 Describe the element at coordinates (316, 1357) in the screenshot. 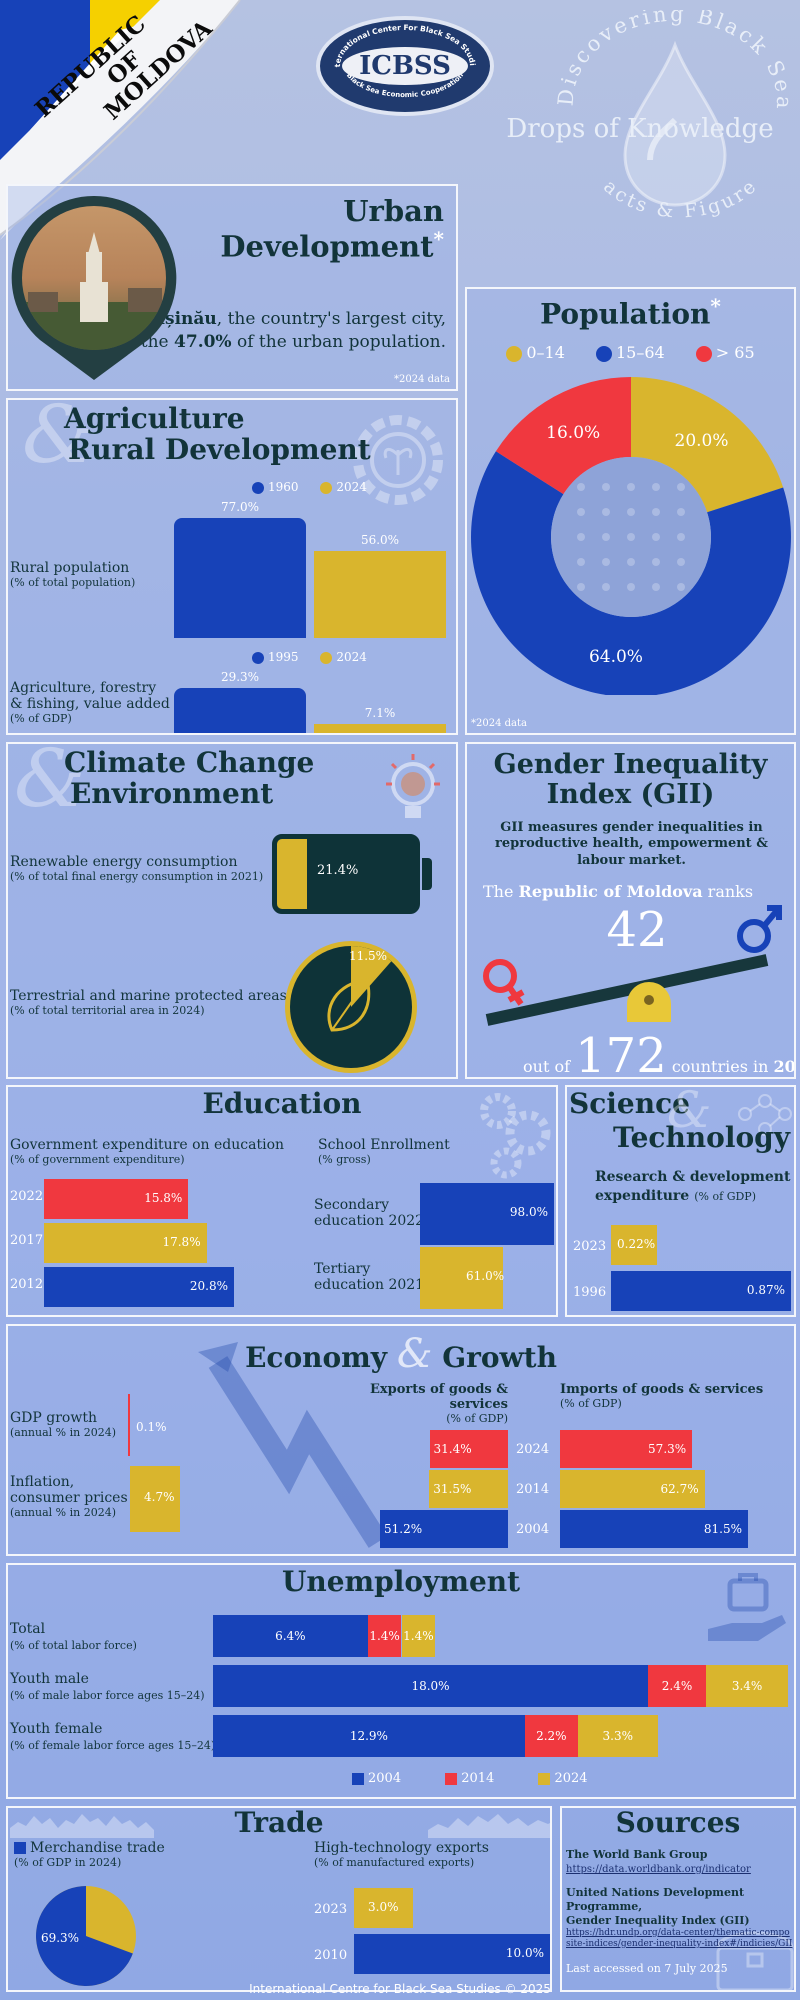

I see `economy-title1: Economy` at that location.